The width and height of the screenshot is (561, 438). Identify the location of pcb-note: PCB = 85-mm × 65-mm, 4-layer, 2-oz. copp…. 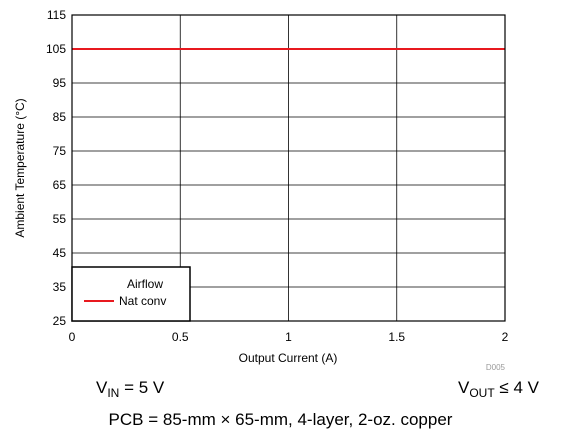
(280, 419).